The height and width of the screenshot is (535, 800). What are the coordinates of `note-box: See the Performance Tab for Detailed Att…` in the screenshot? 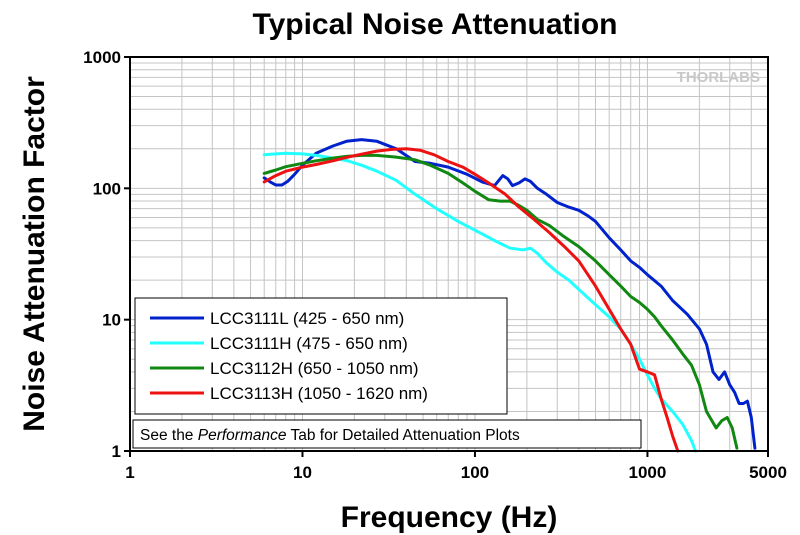 It's located at (387, 434).